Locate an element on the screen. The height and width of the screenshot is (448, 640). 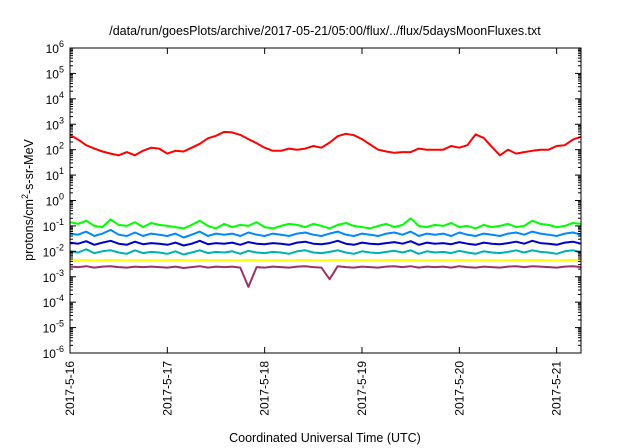
y-tick-label: 10⁻⁶ is located at coordinates (53, 352).